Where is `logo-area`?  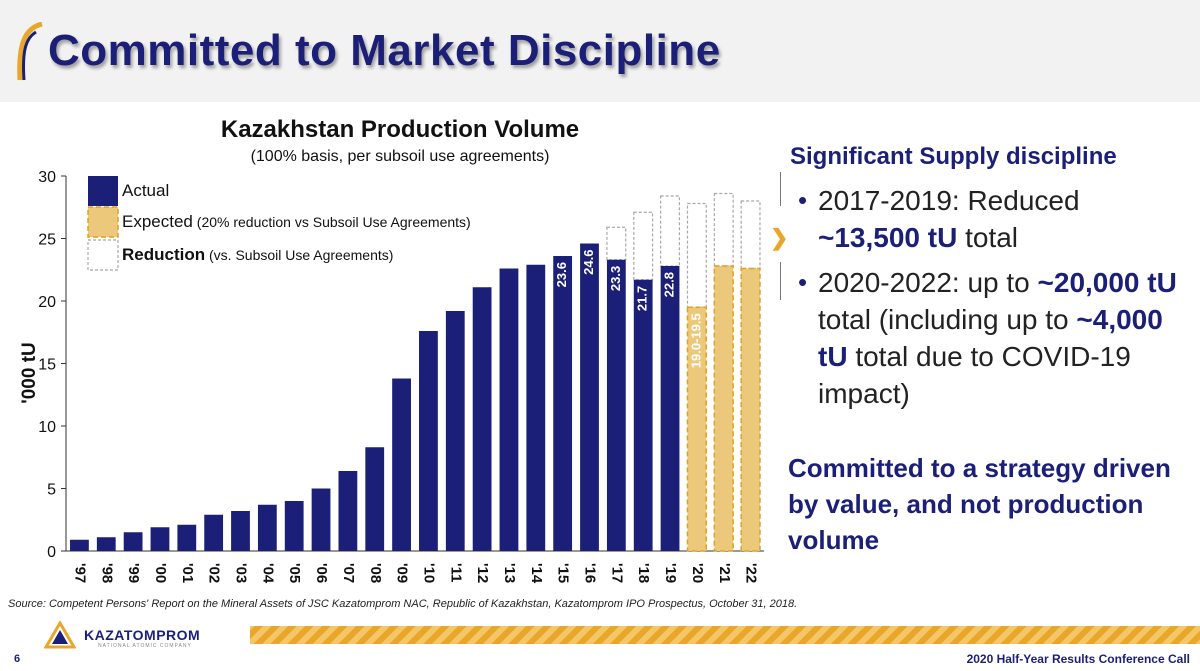
logo-area is located at coordinates (125, 636).